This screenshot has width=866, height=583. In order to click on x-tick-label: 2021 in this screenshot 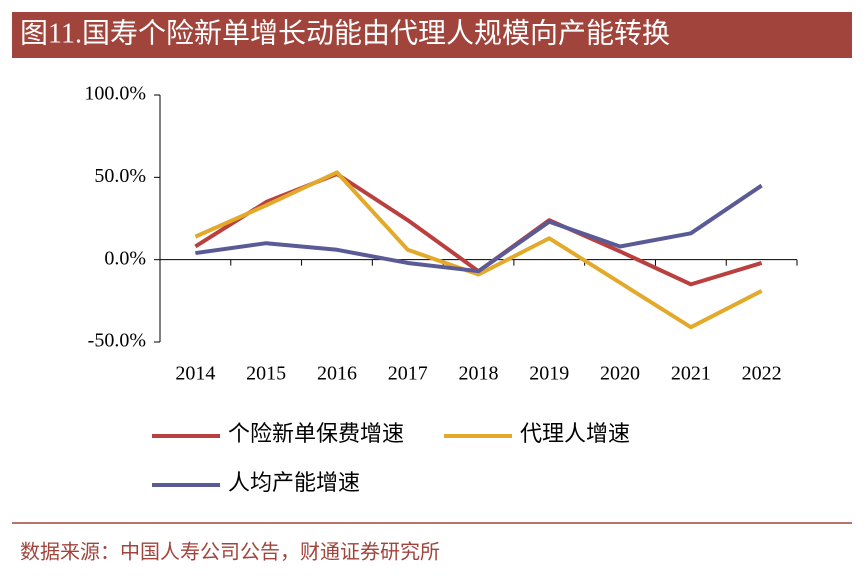, I will do `click(691, 374)`.